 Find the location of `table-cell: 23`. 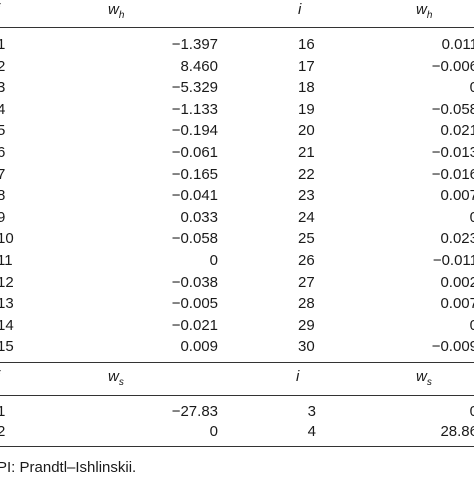

table-cell: 23 is located at coordinates (306, 196).